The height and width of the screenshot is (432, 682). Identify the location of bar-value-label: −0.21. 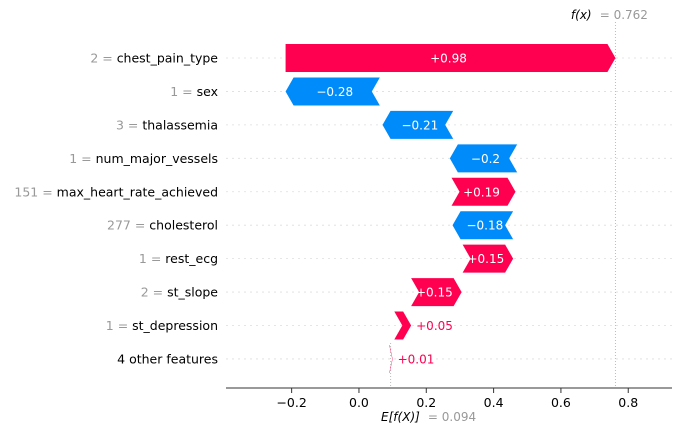
(419, 125).